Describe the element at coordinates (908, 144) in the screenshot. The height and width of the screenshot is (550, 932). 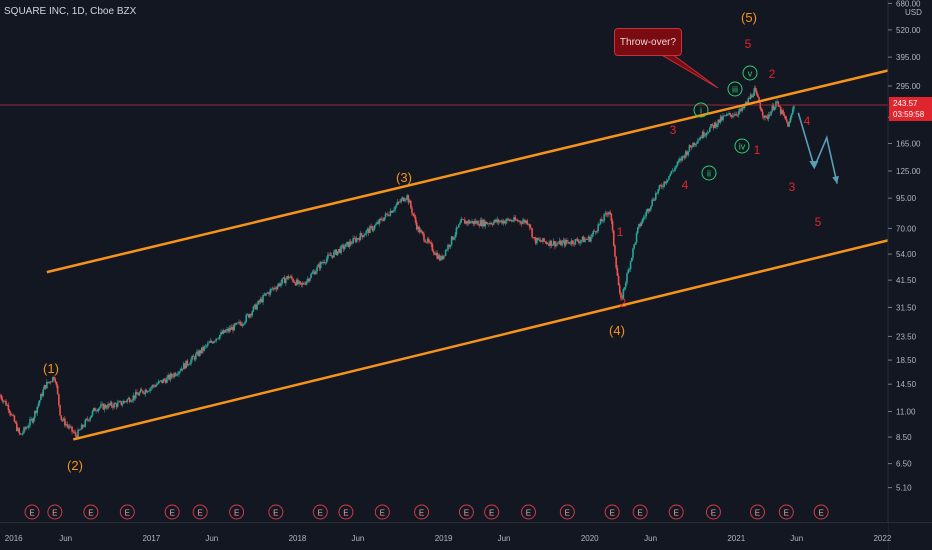
I see `price-tick-label: 165.00` at that location.